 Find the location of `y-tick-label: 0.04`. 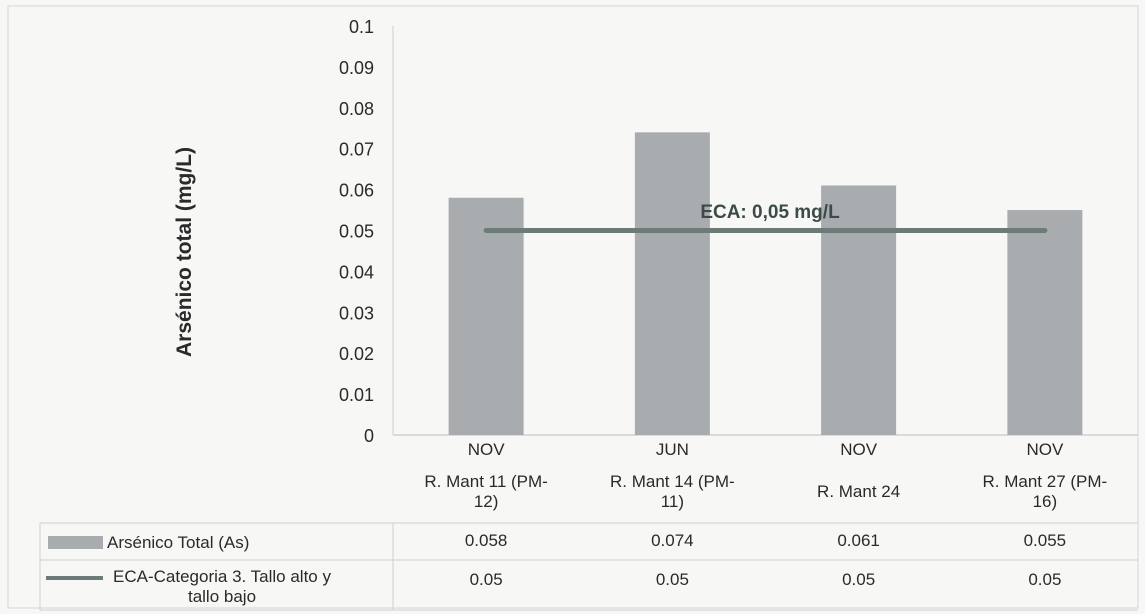

y-tick-label: 0.04 is located at coordinates (356, 272).